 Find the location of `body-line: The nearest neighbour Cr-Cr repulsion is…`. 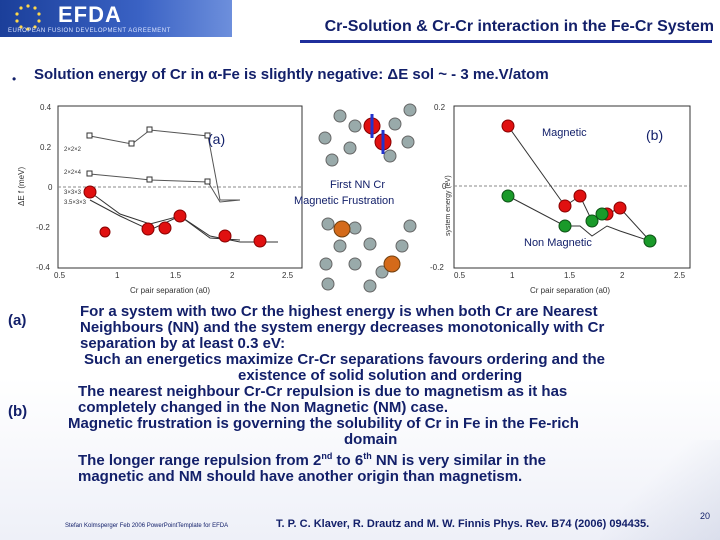

body-line: The nearest neighbour Cr-Cr repulsion is… is located at coordinates (323, 391).